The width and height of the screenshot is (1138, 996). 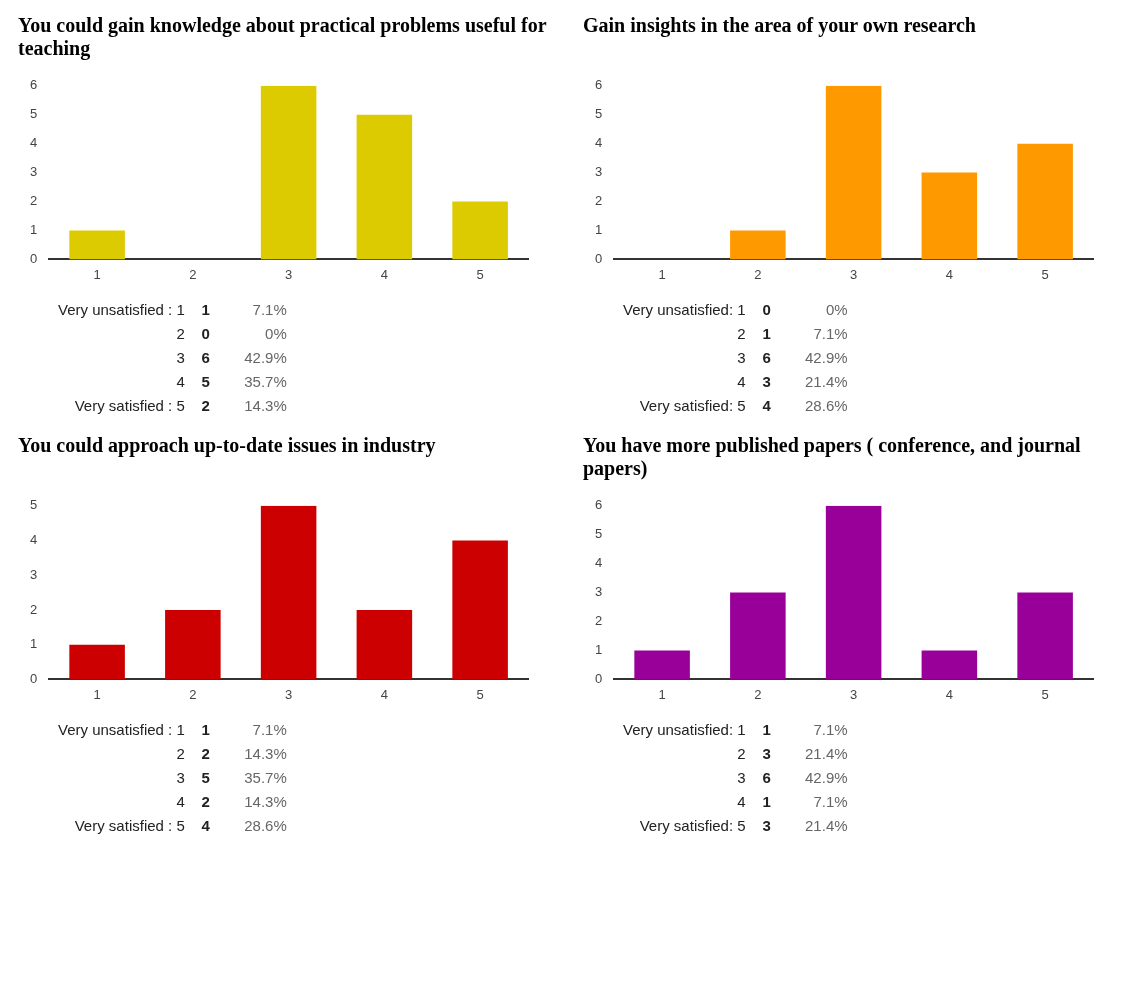 I want to click on y-tick-label: 1, so click(x=34, y=230).